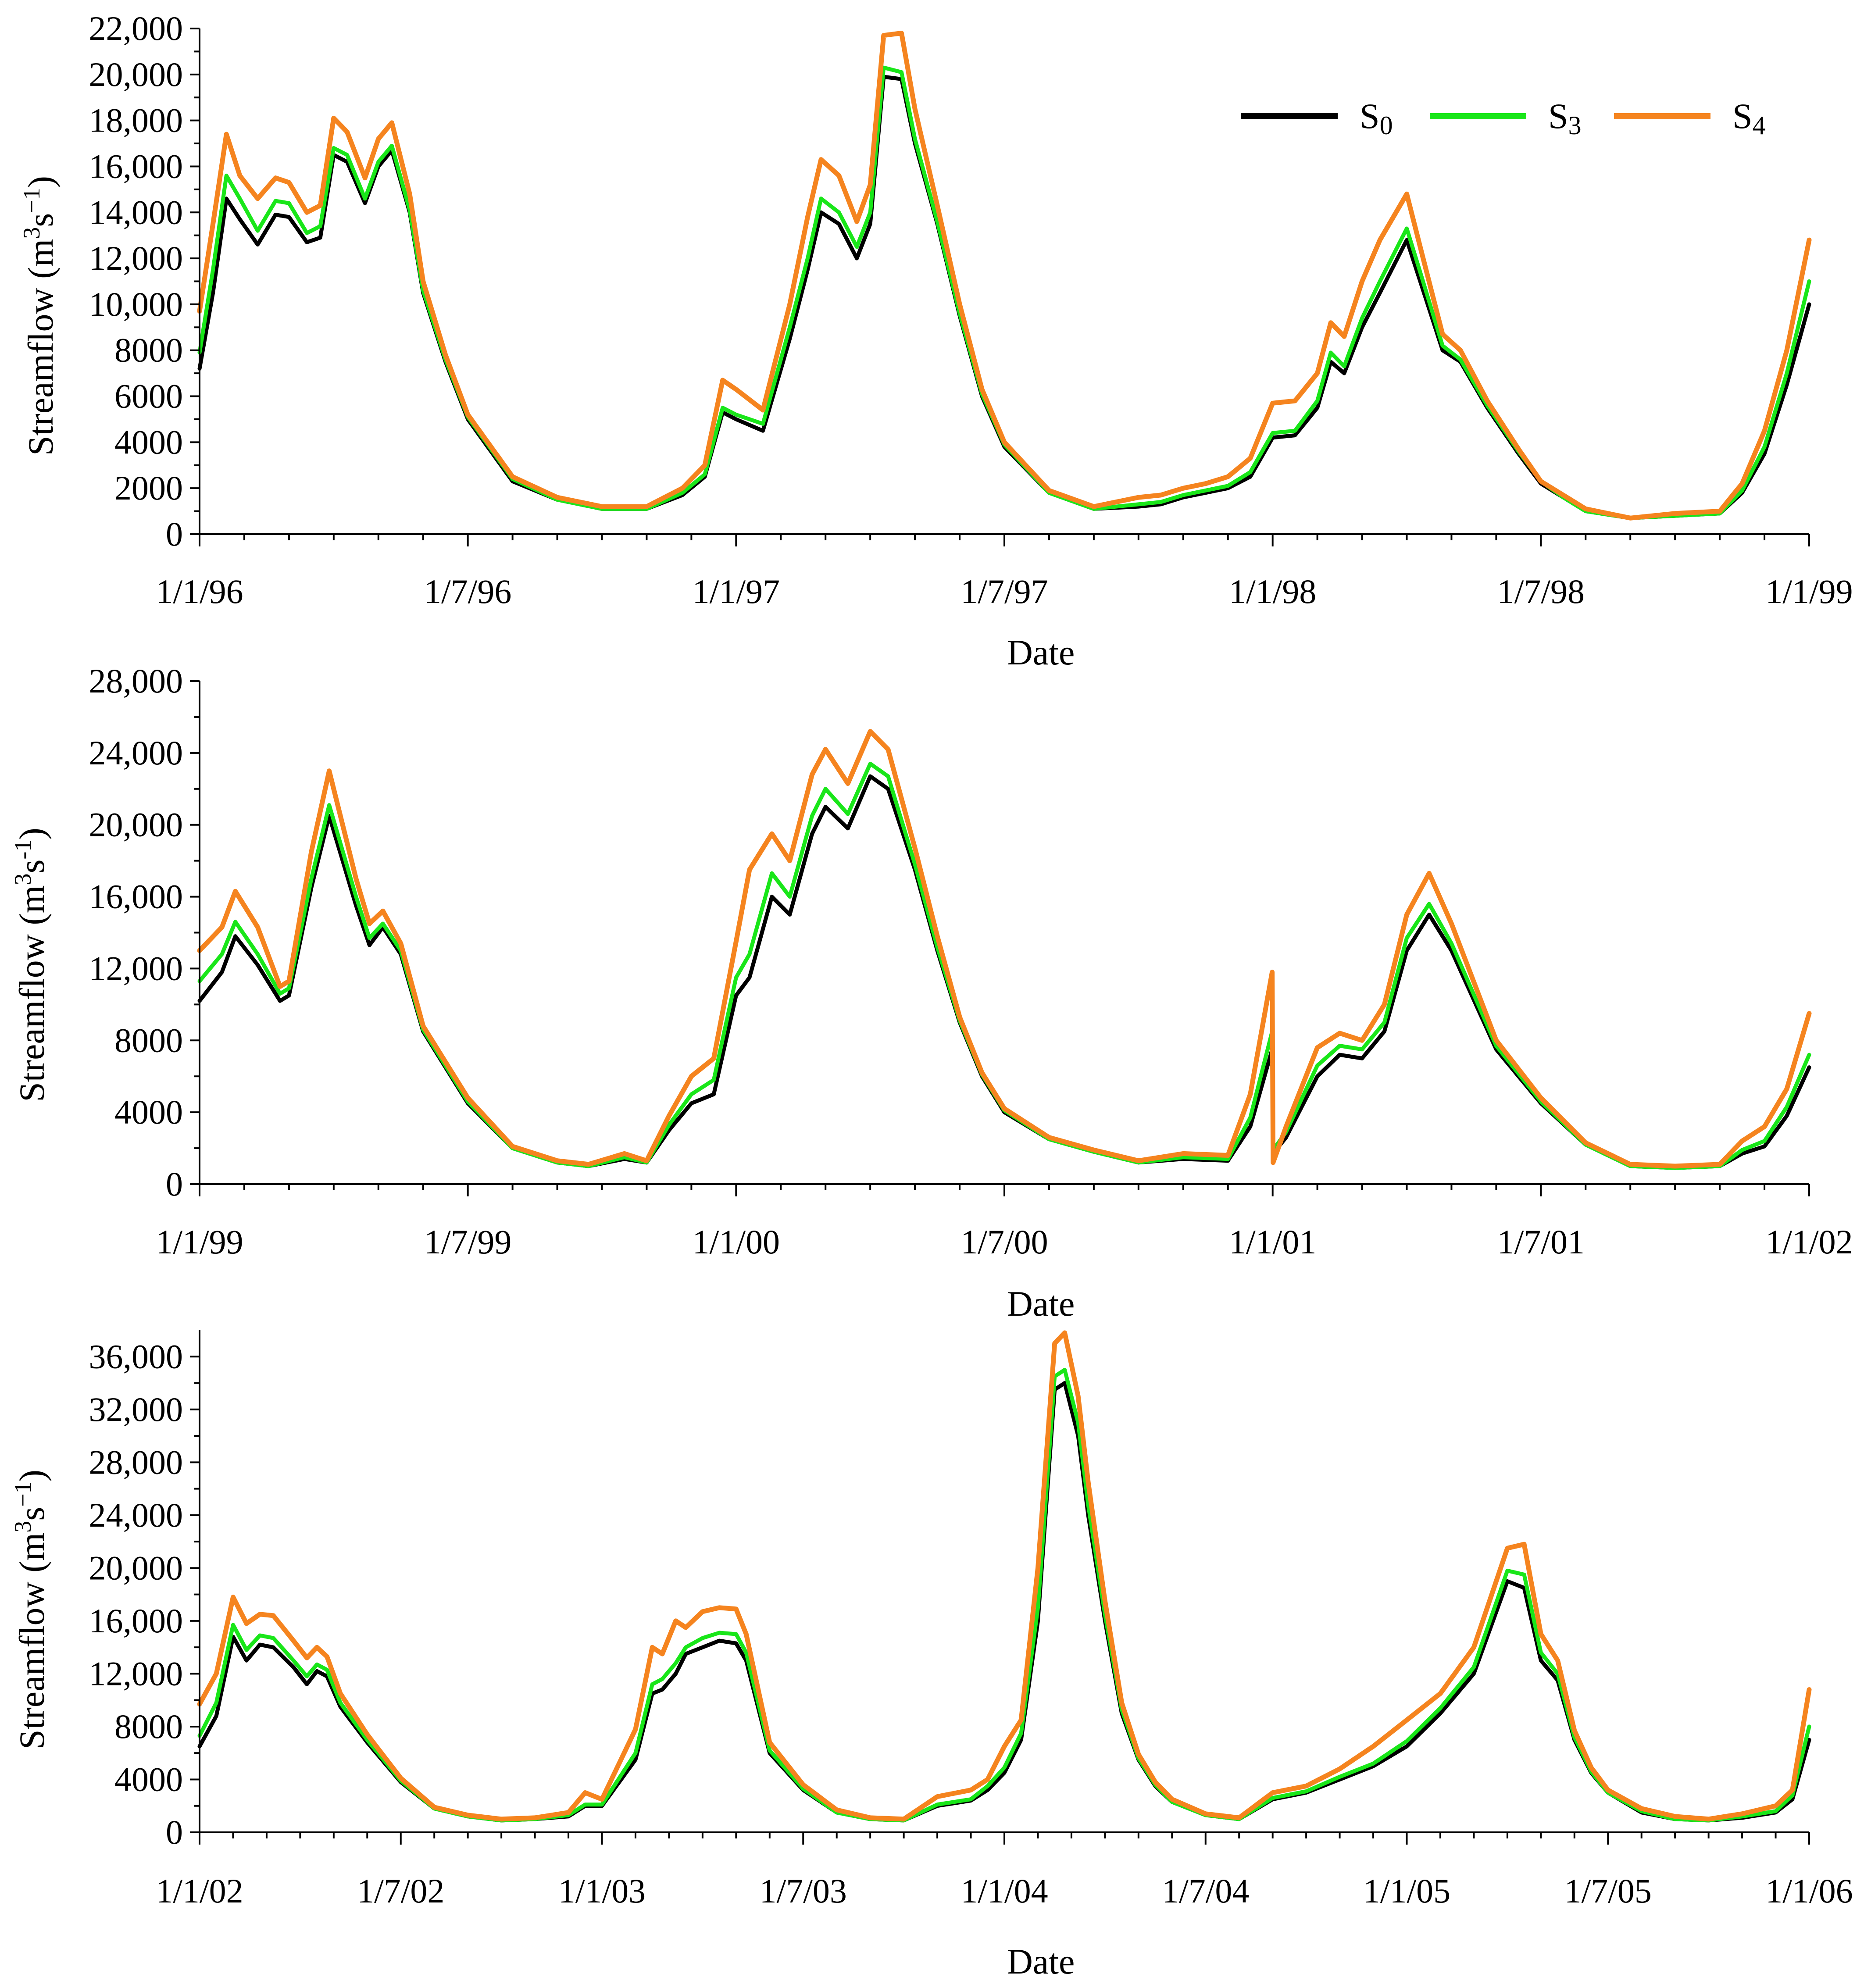 This screenshot has height=1988, width=1864. Describe the element at coordinates (136, 304) in the screenshot. I see `y-tick-label: 10,000` at that location.